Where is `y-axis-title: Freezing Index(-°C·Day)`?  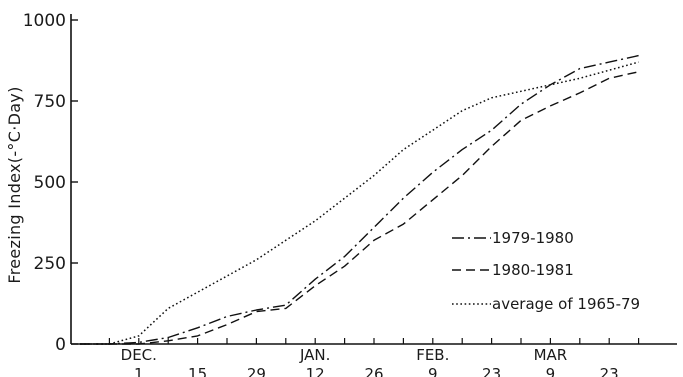 y-axis-title: Freezing Index(-°C·Day) is located at coordinates (14, 184).